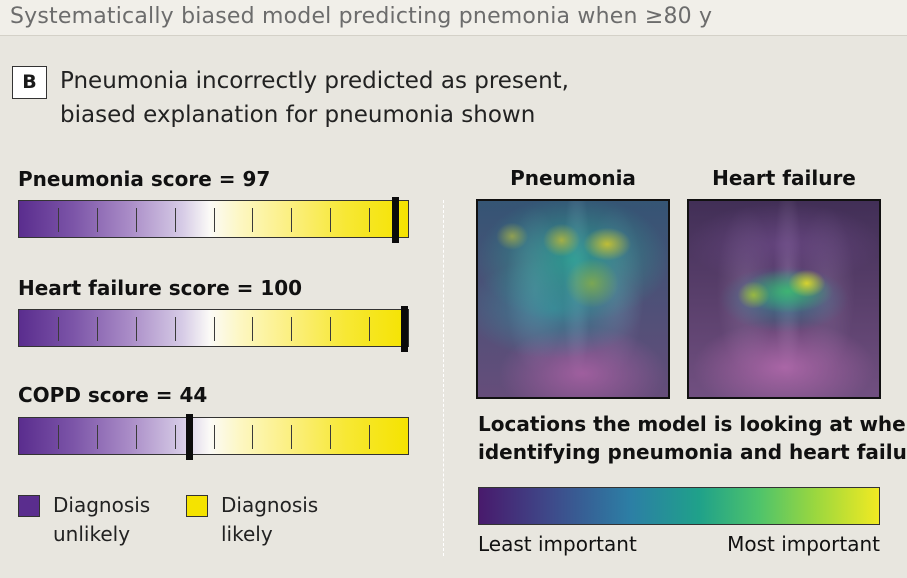 The image size is (907, 578). I want to click on diagnosis-likely-legend: Diagnosis likely, so click(269, 520).